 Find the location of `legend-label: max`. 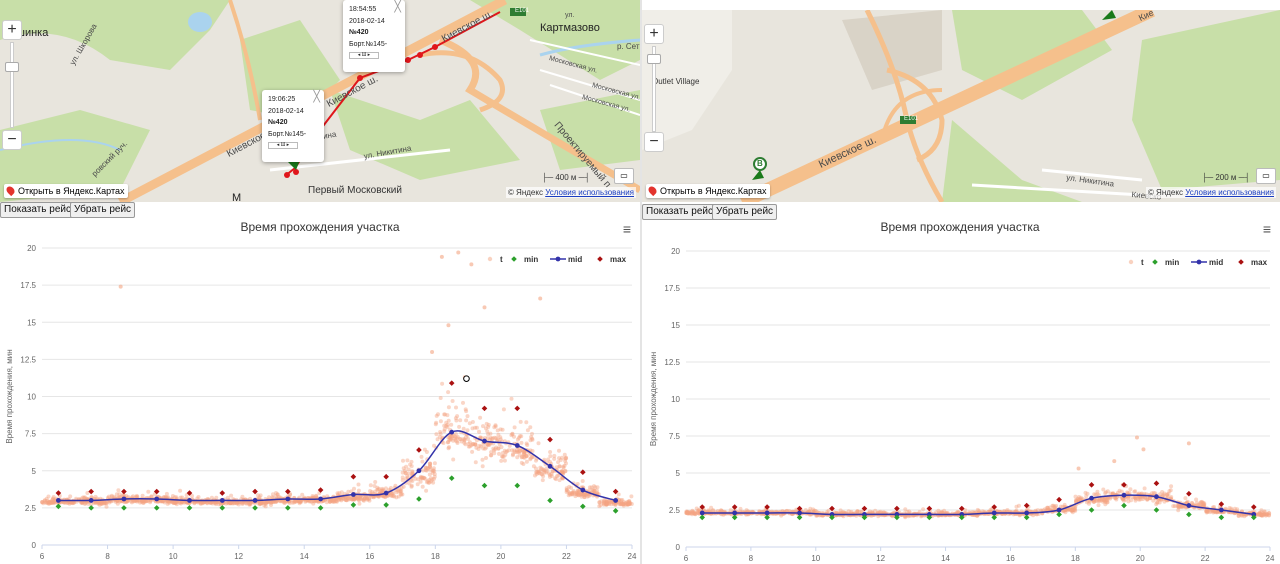

legend-label: max is located at coordinates (618, 259).